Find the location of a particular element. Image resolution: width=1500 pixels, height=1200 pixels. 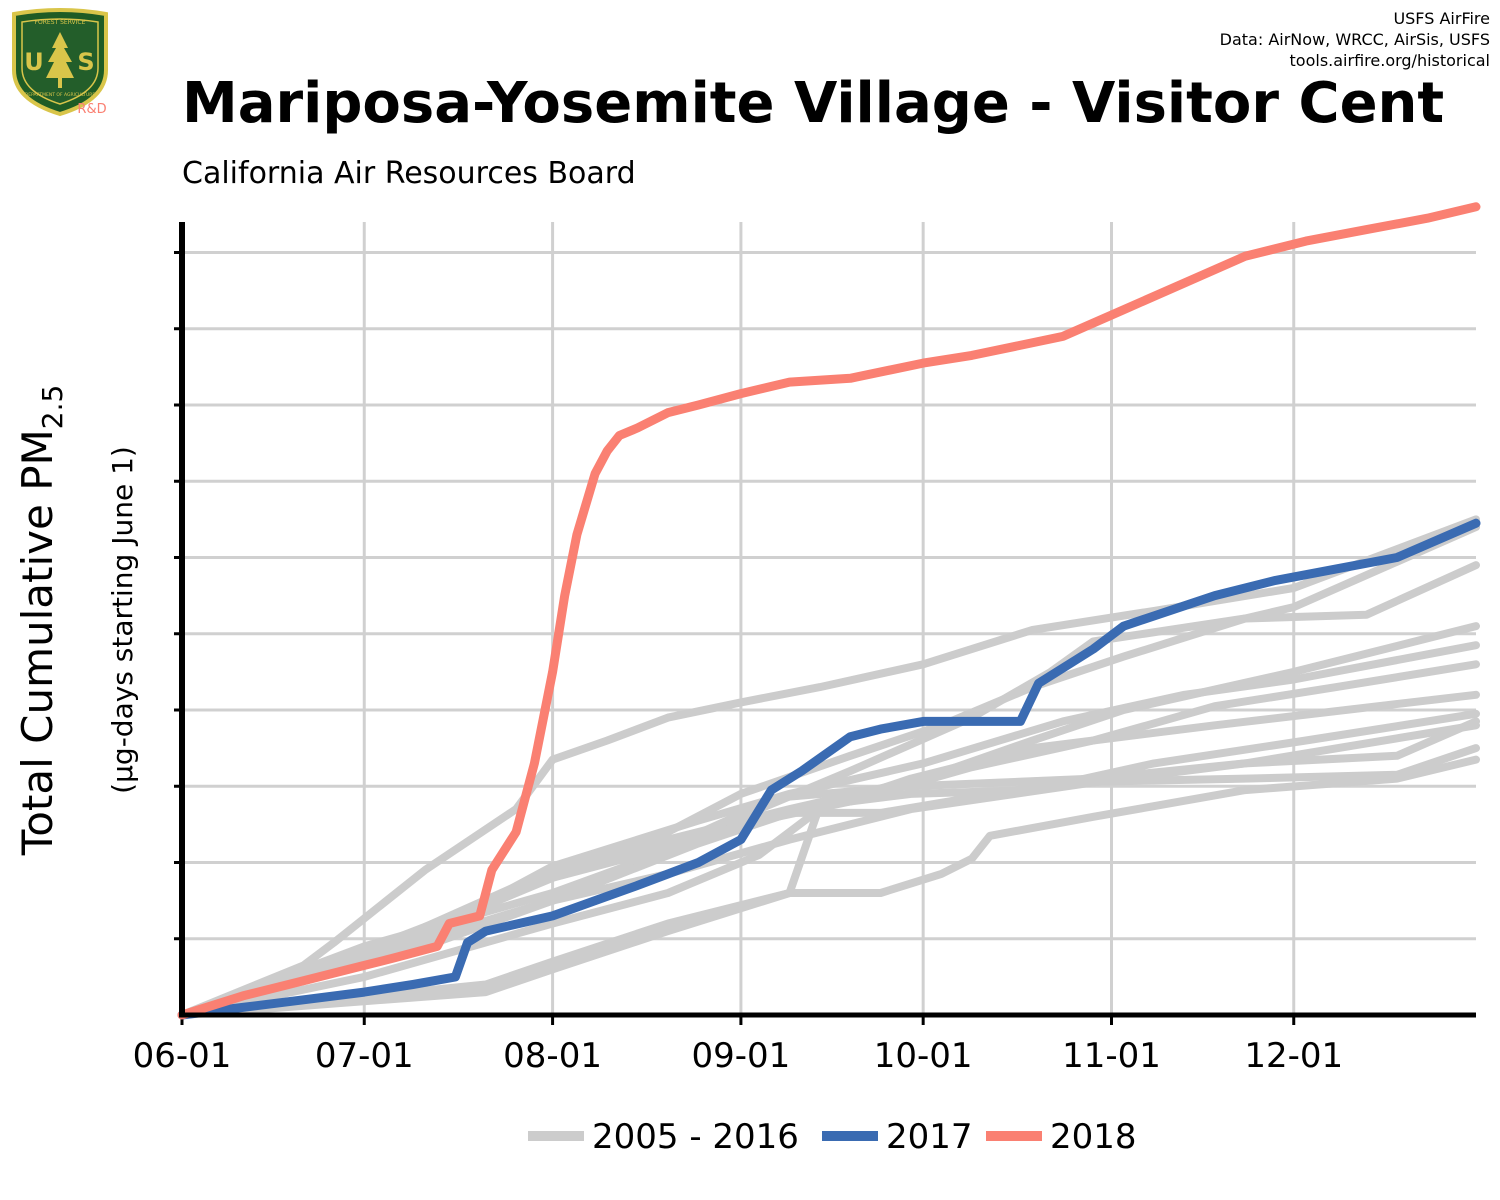

logo-text-top: FOREST SERVICE is located at coordinates (60, 22).